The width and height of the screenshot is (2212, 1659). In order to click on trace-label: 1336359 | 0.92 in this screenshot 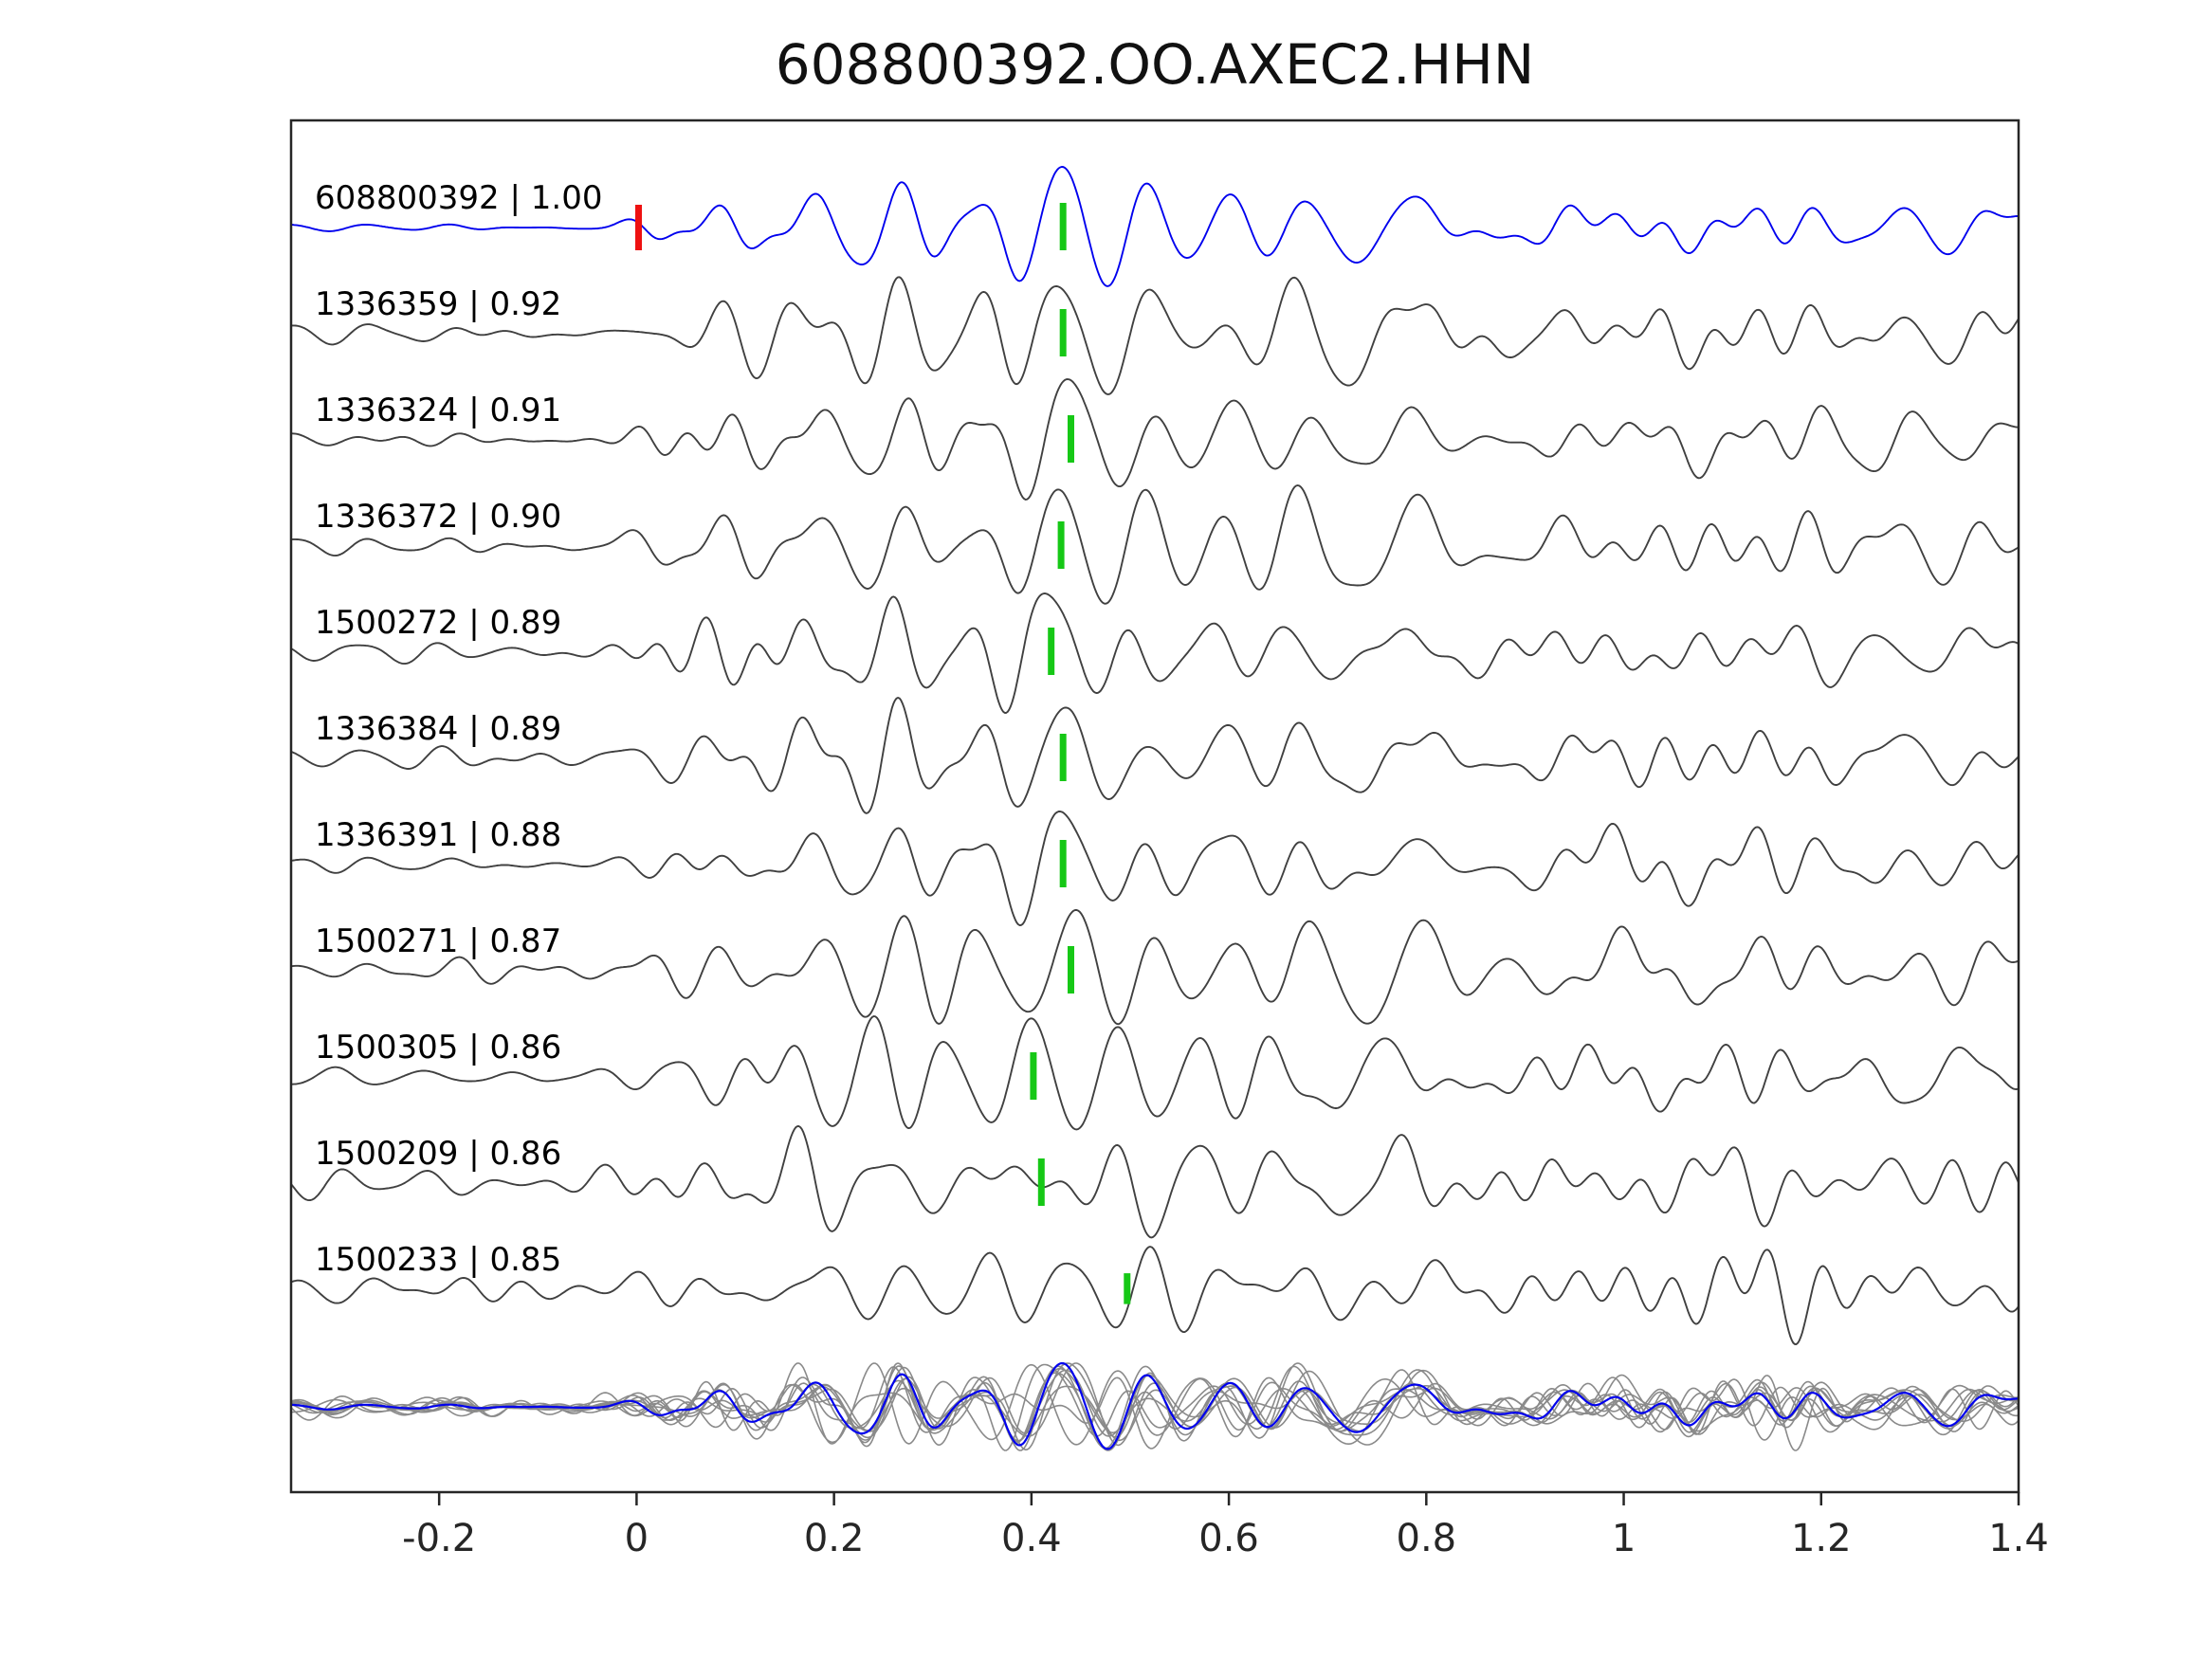, I will do `click(438, 304)`.